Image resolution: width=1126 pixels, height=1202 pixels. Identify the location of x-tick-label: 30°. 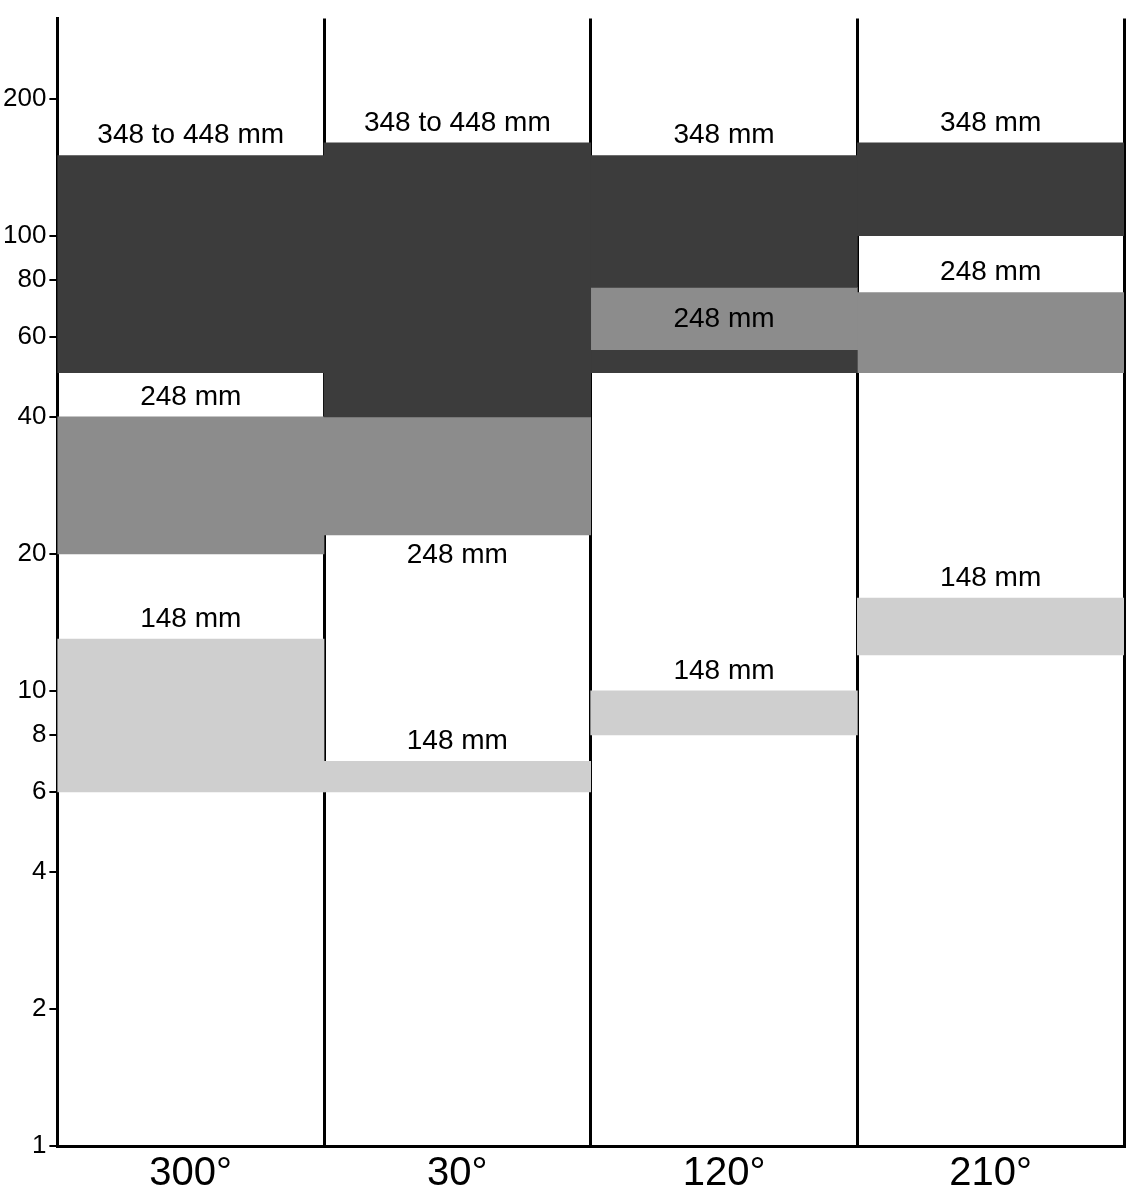
(457, 1171).